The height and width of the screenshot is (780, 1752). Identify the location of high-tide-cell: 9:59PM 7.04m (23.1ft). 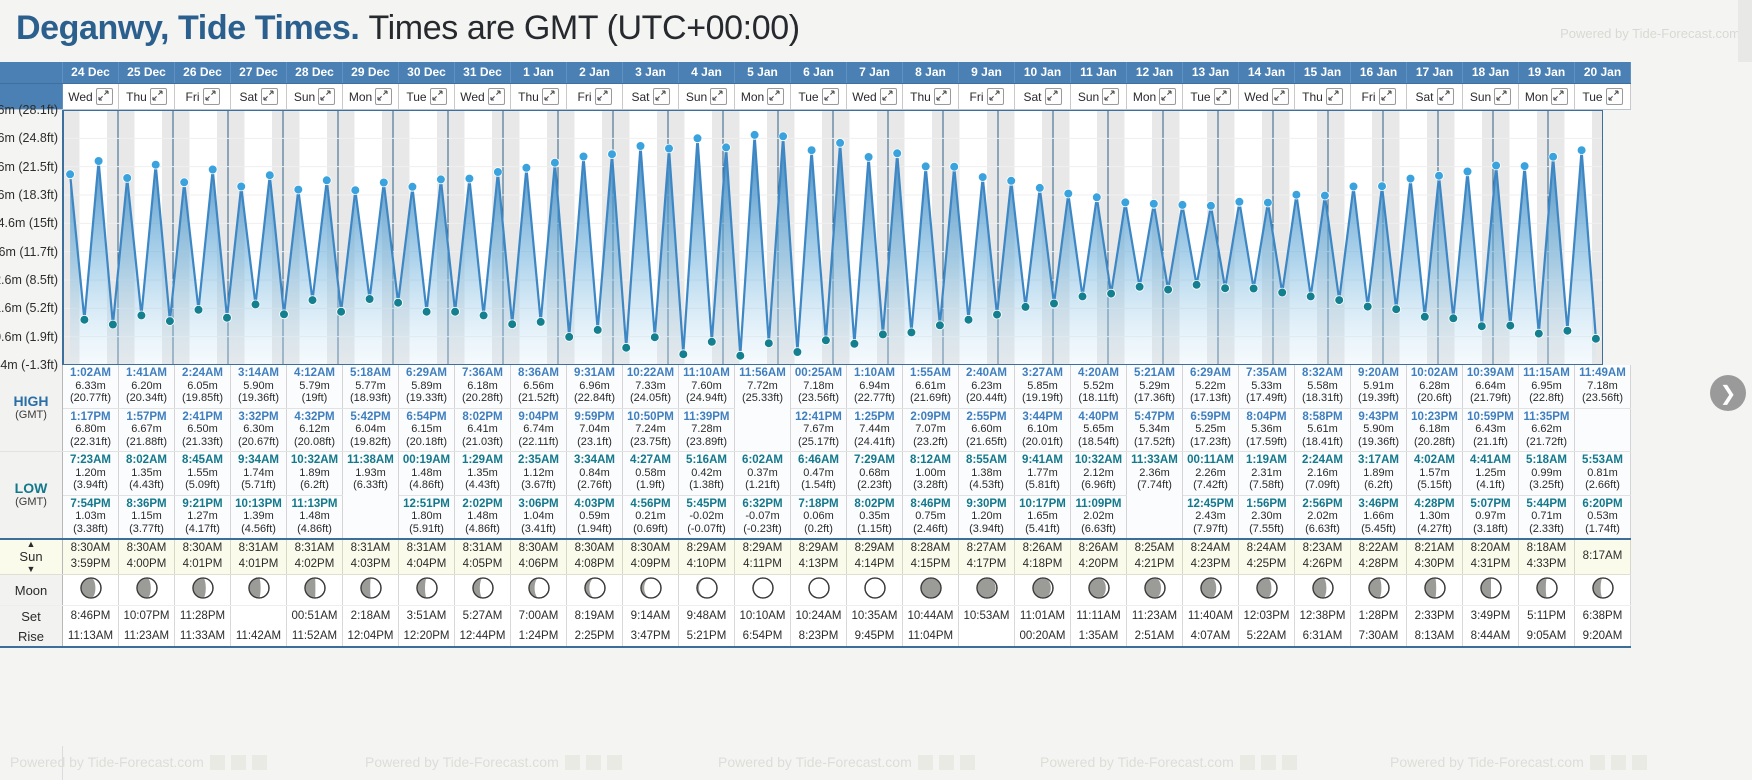
(594, 430).